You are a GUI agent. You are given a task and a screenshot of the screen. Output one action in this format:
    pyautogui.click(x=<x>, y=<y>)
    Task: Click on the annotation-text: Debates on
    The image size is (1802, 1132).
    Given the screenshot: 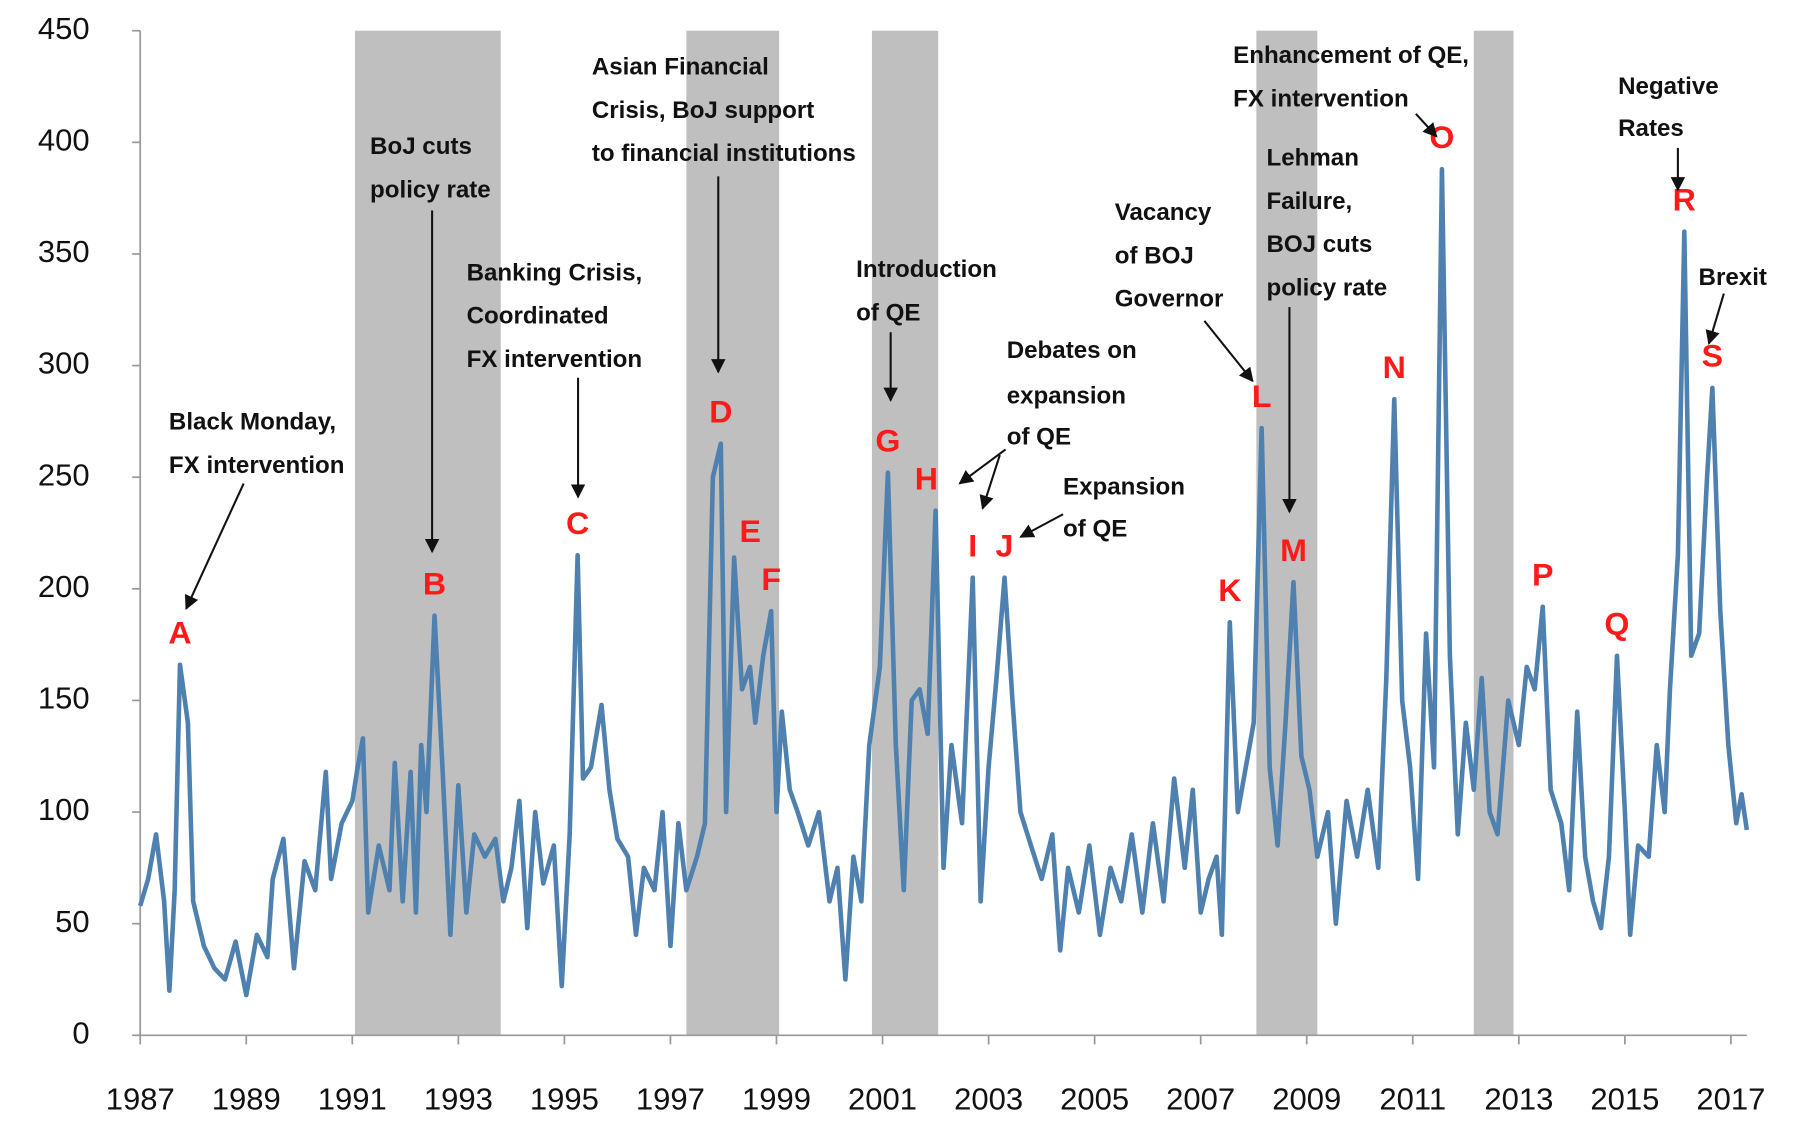 What is the action you would take?
    pyautogui.click(x=1072, y=350)
    